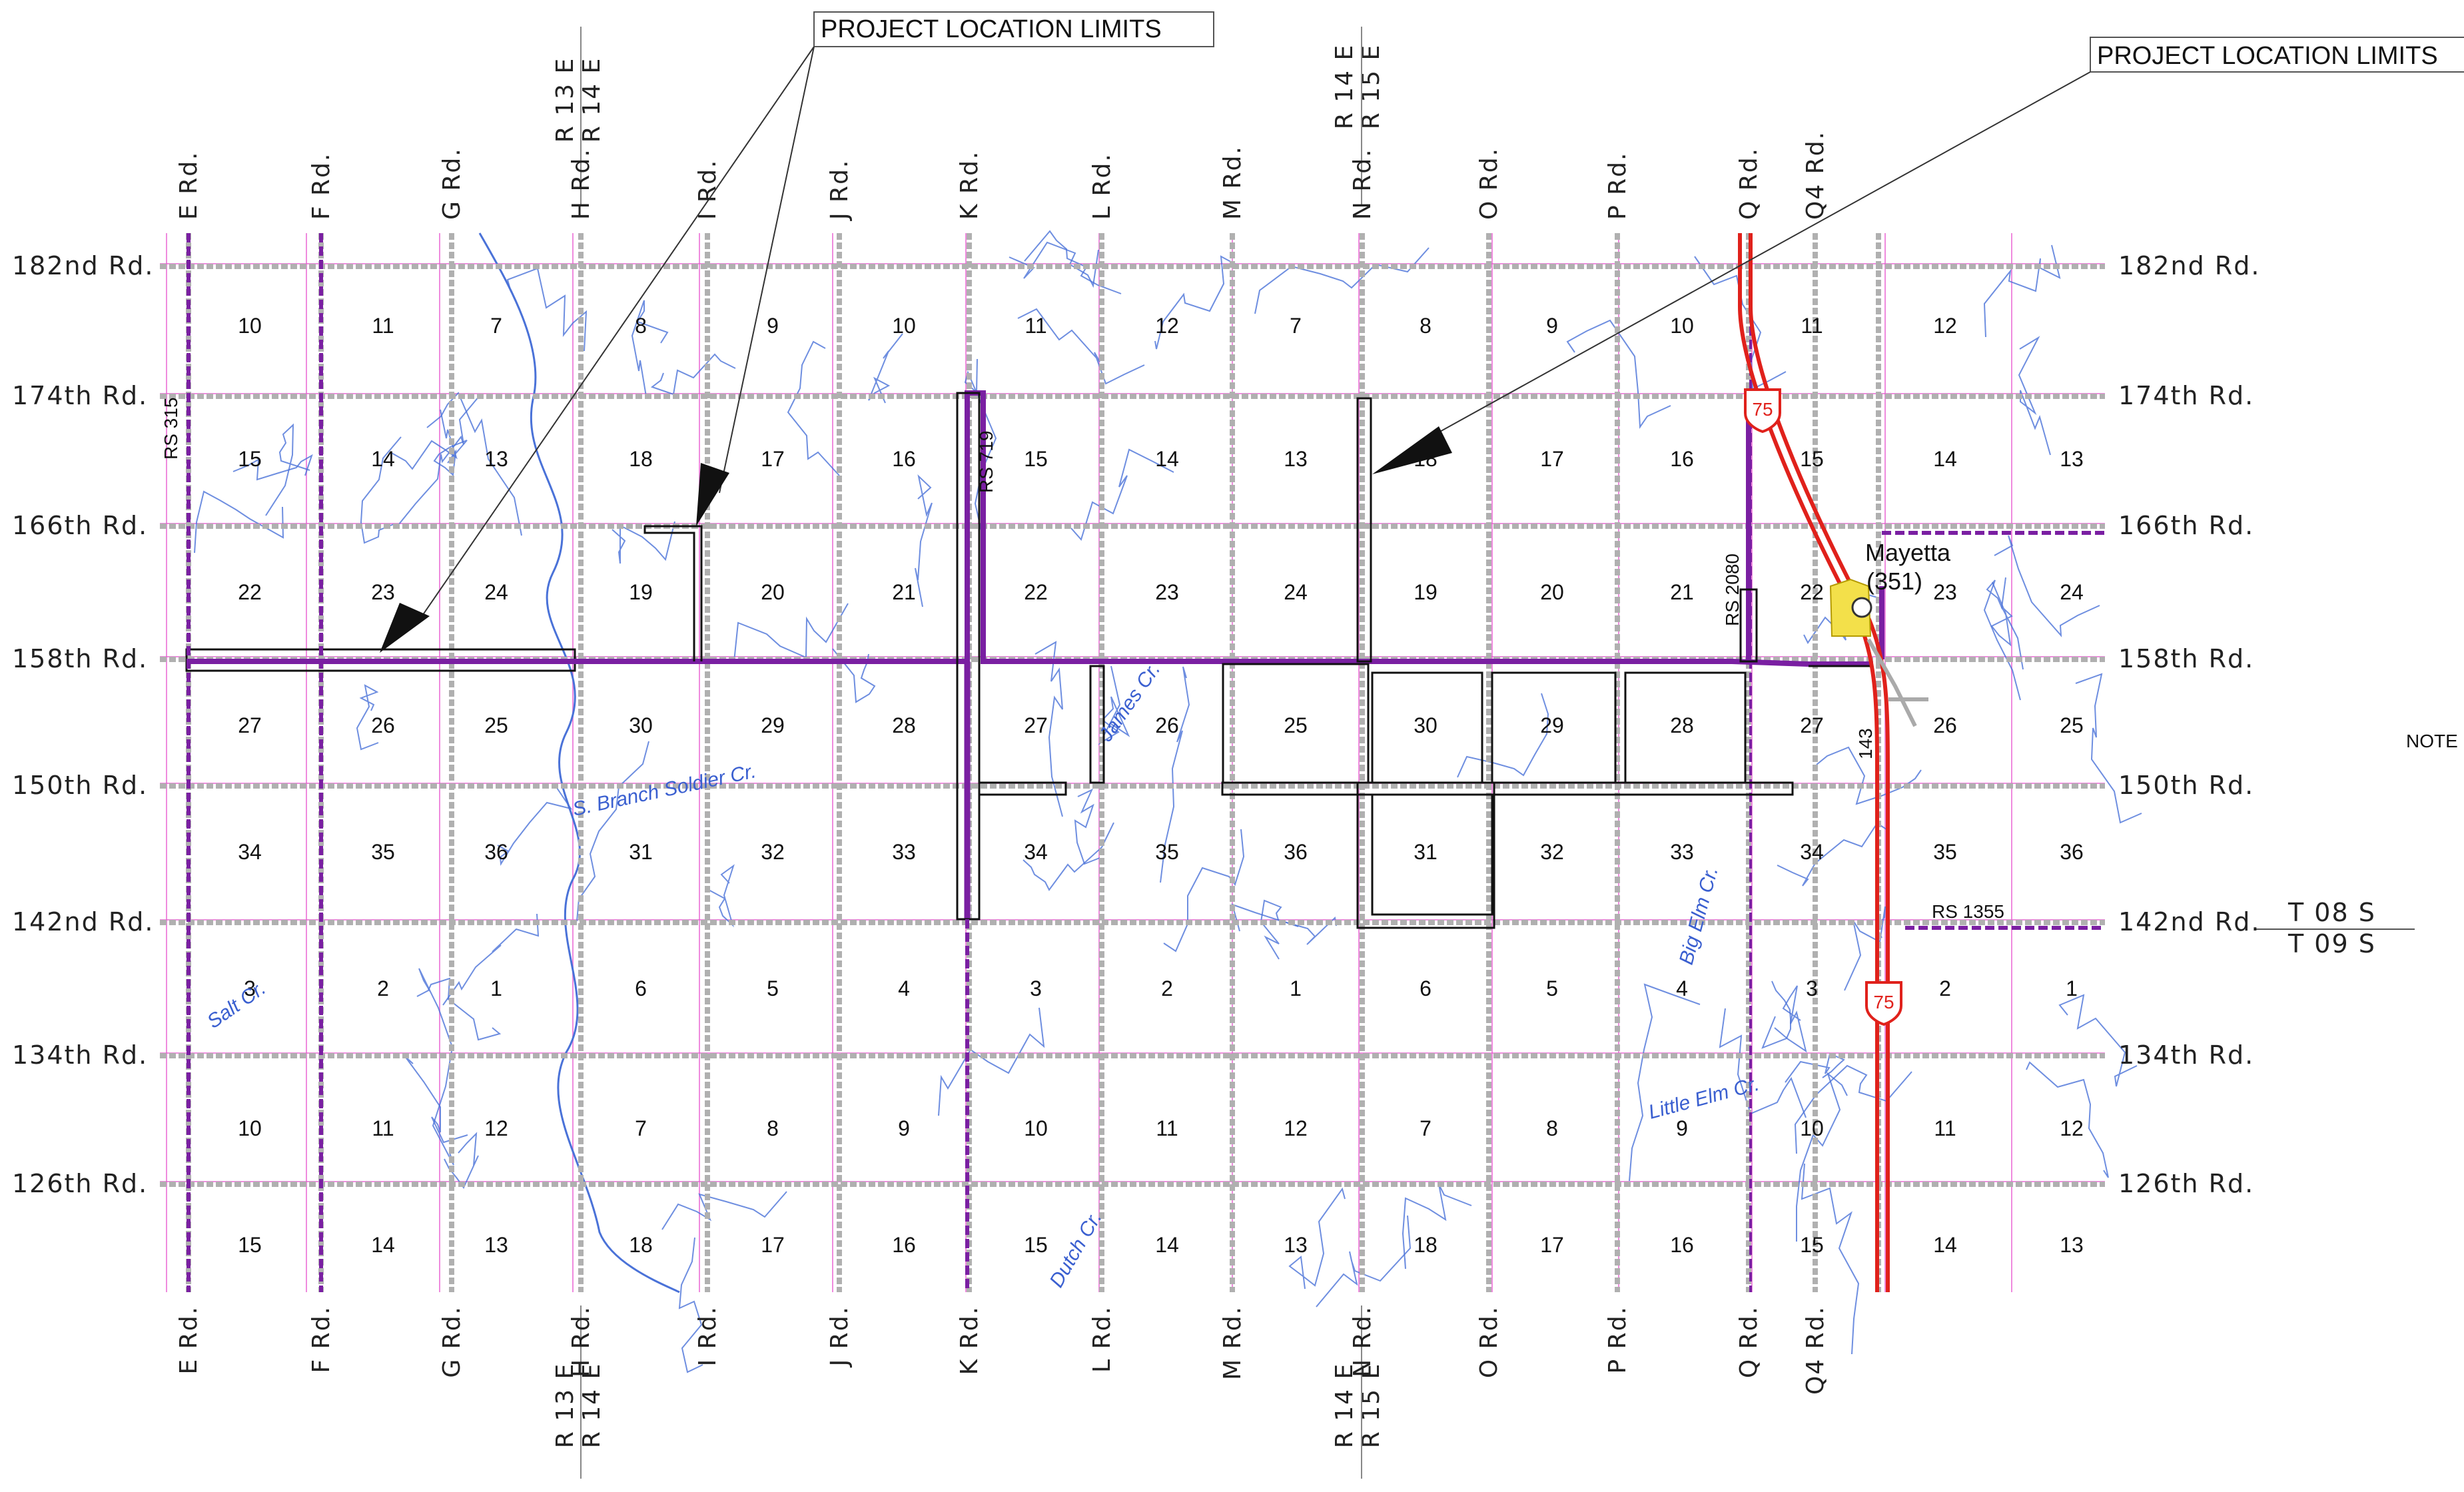 The image size is (2464, 1492). I want to click on road-label-bottom: M Rd., so click(1232, 1343).